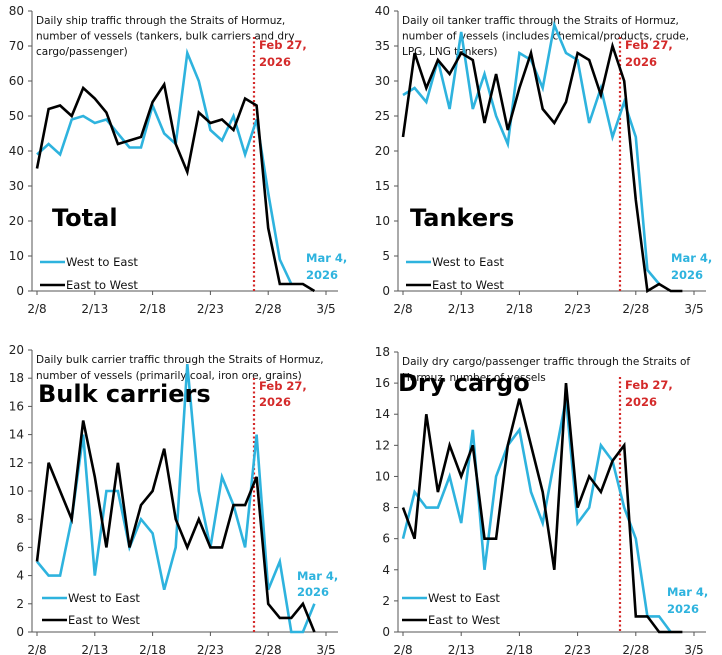 The width and height of the screenshot is (722, 655). I want to click on y-tick-label: 80, so click(16, 11).